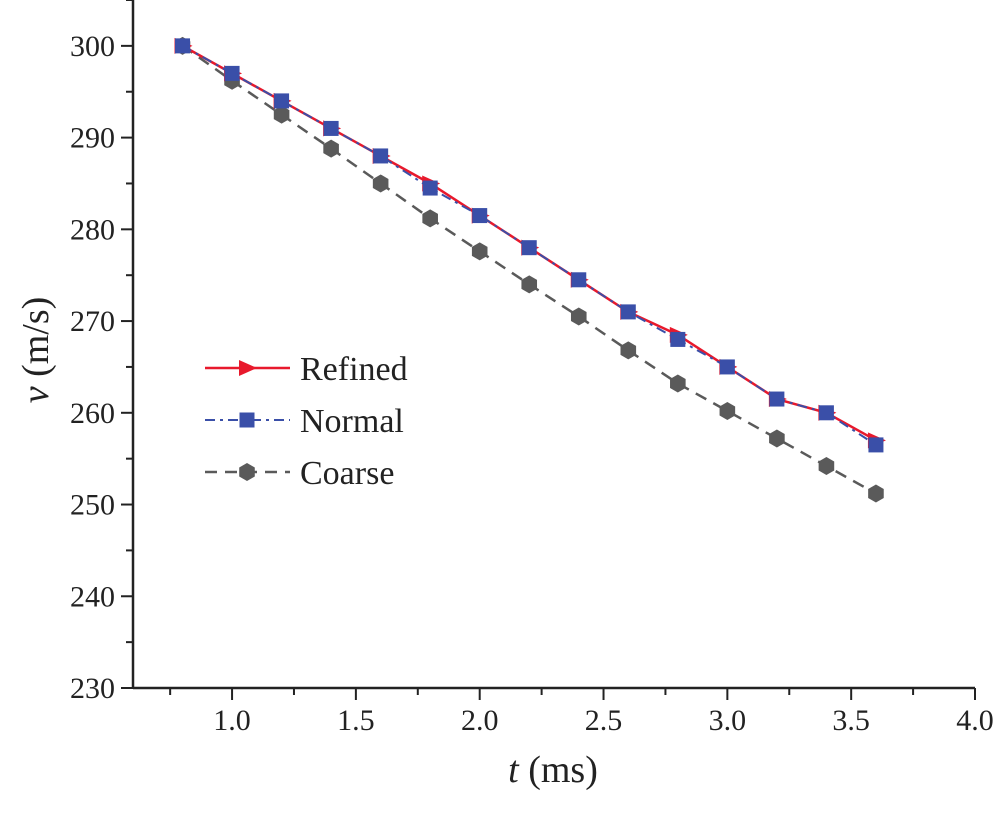 The image size is (1000, 819). What do you see at coordinates (92, 321) in the screenshot?
I see `y-tick-label: 270` at bounding box center [92, 321].